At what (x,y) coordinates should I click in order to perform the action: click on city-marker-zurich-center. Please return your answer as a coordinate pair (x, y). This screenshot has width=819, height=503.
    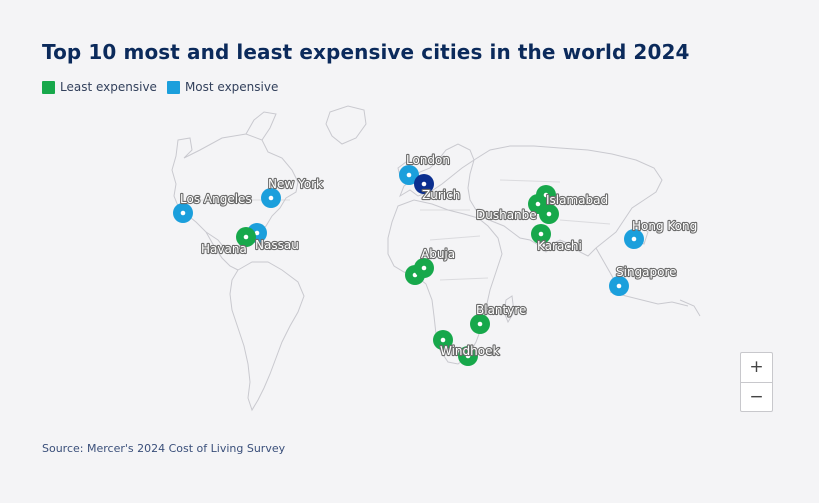
    Looking at the image, I should click on (424, 184).